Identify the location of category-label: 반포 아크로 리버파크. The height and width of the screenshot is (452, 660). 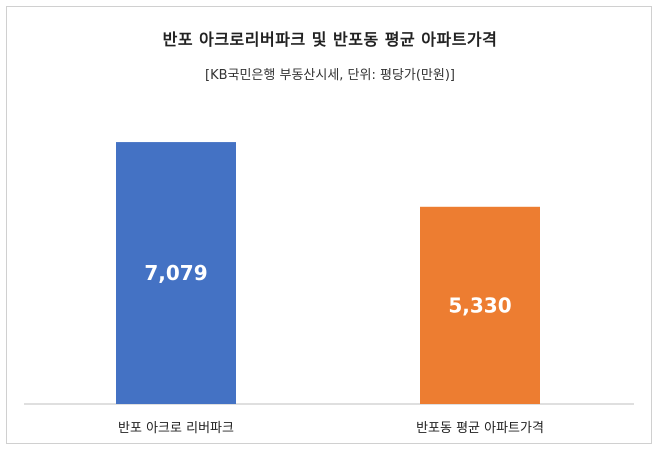
(176, 428).